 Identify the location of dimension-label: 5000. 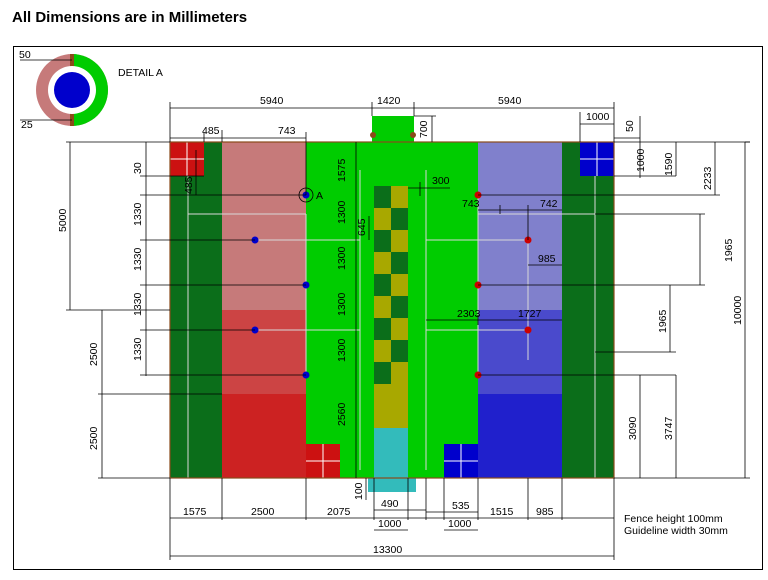
(63, 220).